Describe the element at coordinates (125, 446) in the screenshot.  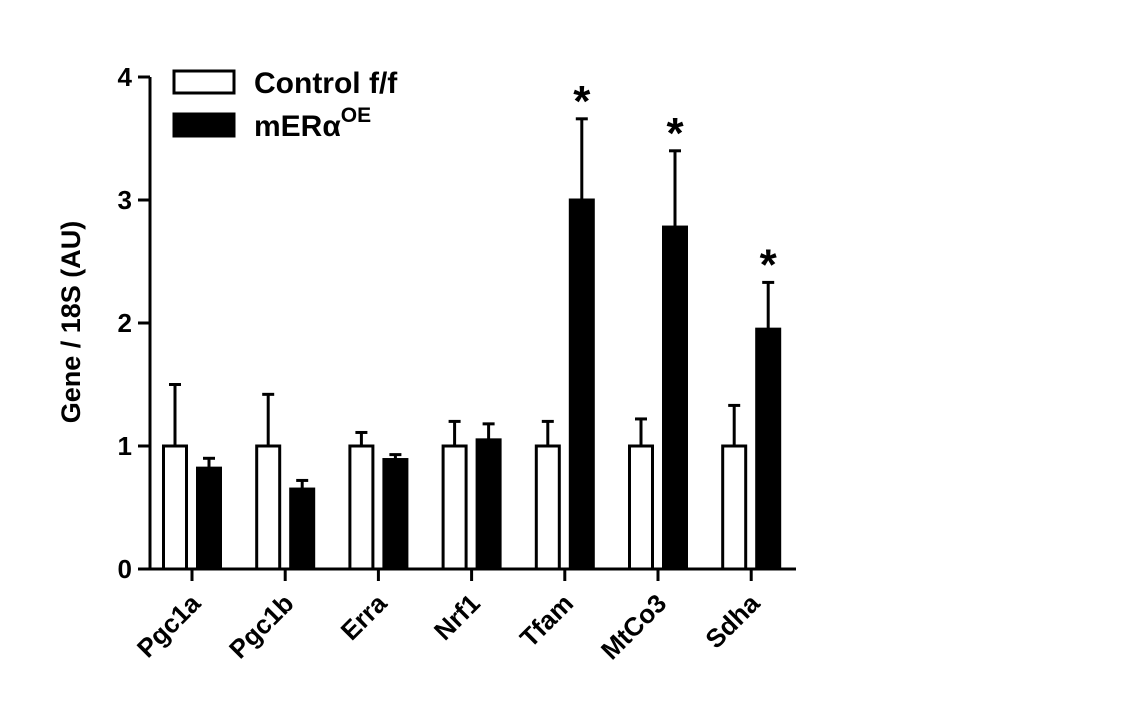
I see `y-tick-label: 1` at that location.